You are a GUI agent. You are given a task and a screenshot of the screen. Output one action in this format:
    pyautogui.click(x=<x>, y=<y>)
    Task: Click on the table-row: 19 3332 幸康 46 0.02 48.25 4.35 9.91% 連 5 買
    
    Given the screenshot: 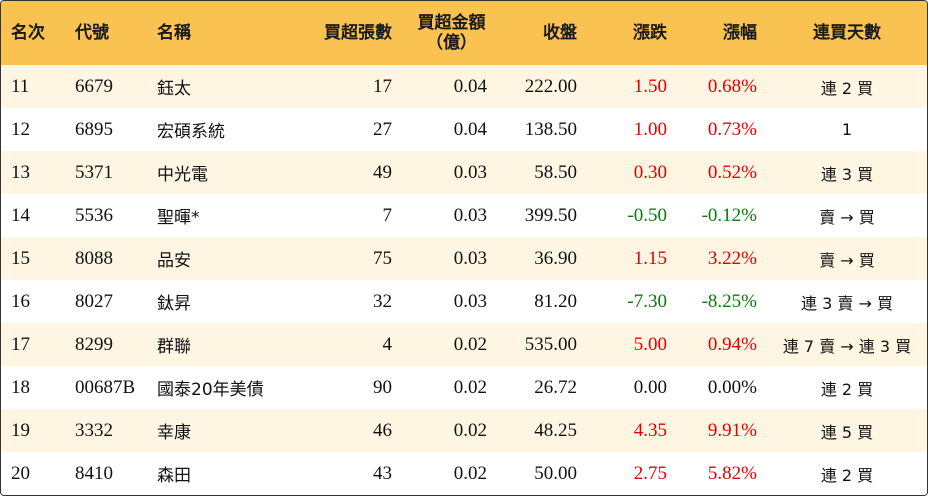 What is the action you would take?
    pyautogui.click(x=464, y=430)
    